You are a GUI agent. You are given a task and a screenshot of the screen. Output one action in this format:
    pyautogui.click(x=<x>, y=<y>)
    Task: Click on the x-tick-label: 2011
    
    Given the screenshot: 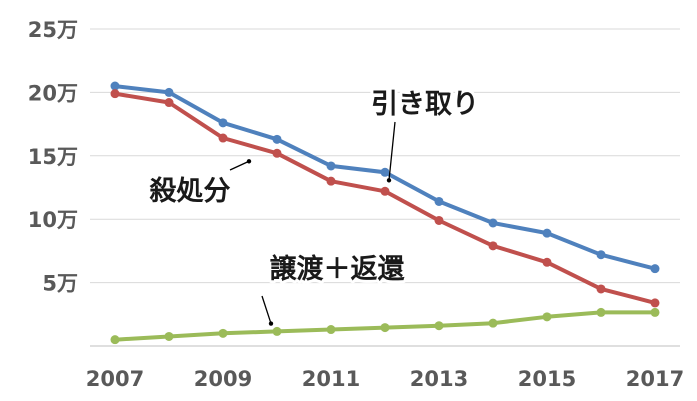 What is the action you would take?
    pyautogui.click(x=331, y=379)
    